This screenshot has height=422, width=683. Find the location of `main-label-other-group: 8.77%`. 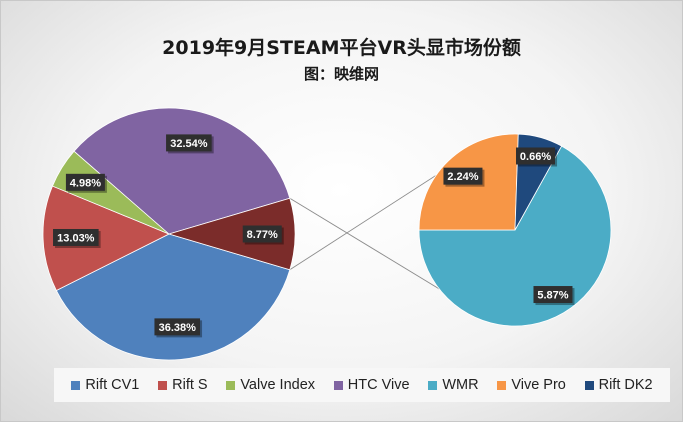

main-label-other-group: 8.77% is located at coordinates (263, 235).